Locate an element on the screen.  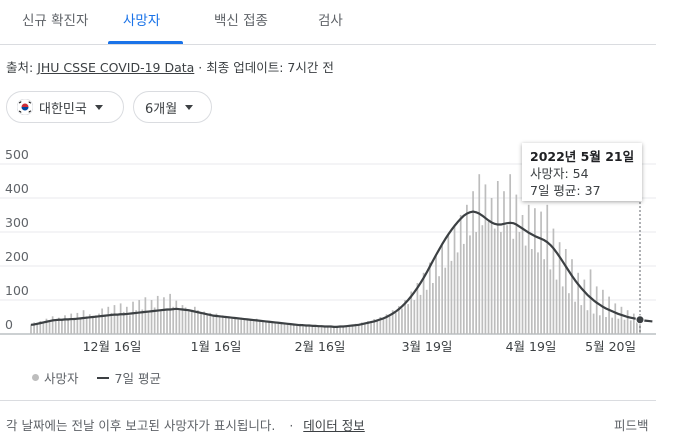
tab-bar: 신규 확진자 사망자 백신 접종 검사 is located at coordinates (328, 22).